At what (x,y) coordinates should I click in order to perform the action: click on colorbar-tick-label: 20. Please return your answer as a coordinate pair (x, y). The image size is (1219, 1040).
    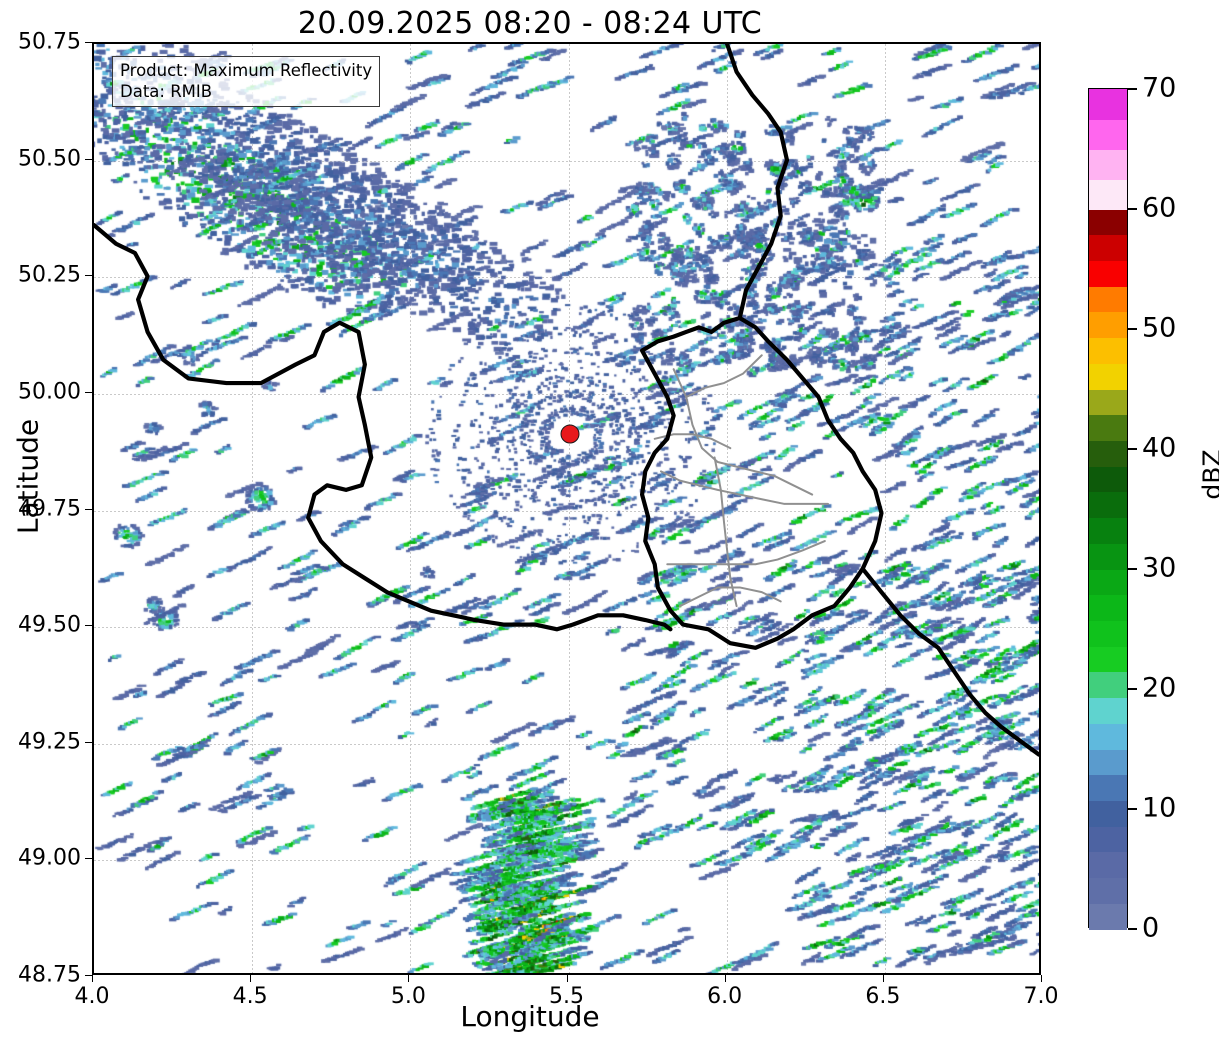
    Looking at the image, I should click on (1159, 688).